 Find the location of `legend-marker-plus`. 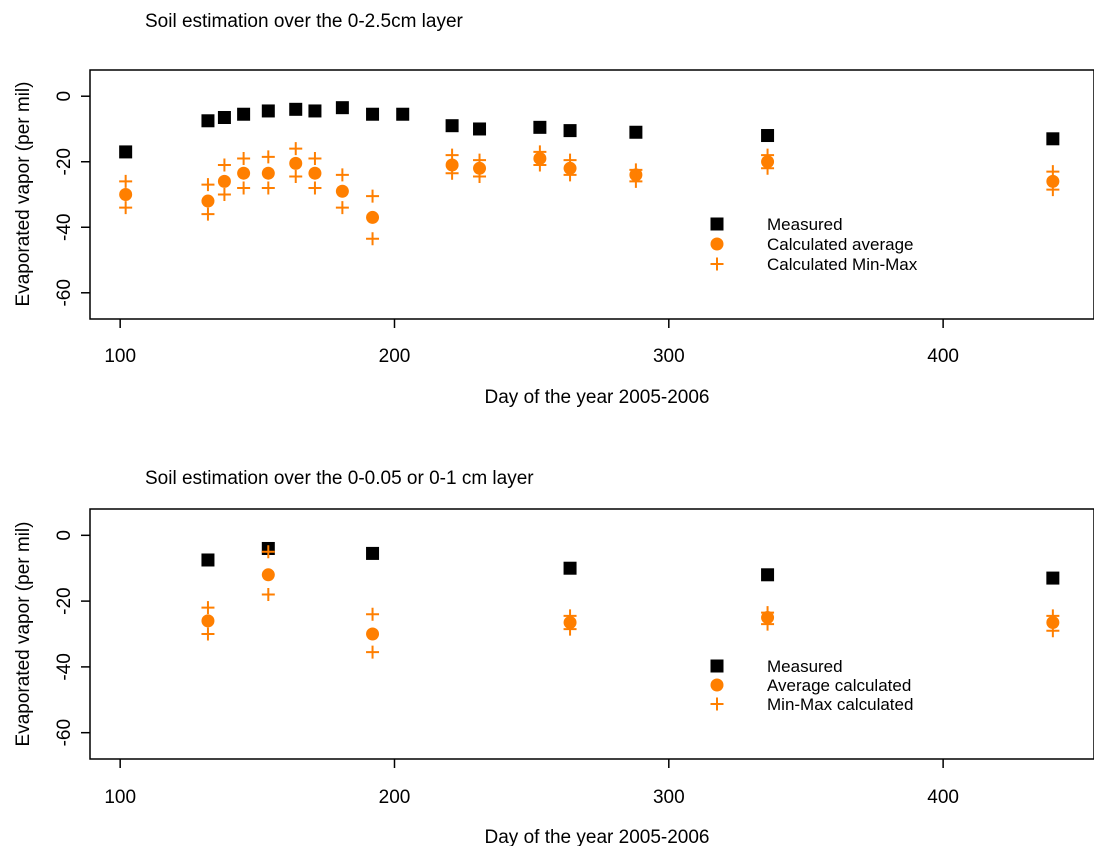

legend-marker-plus is located at coordinates (717, 264).